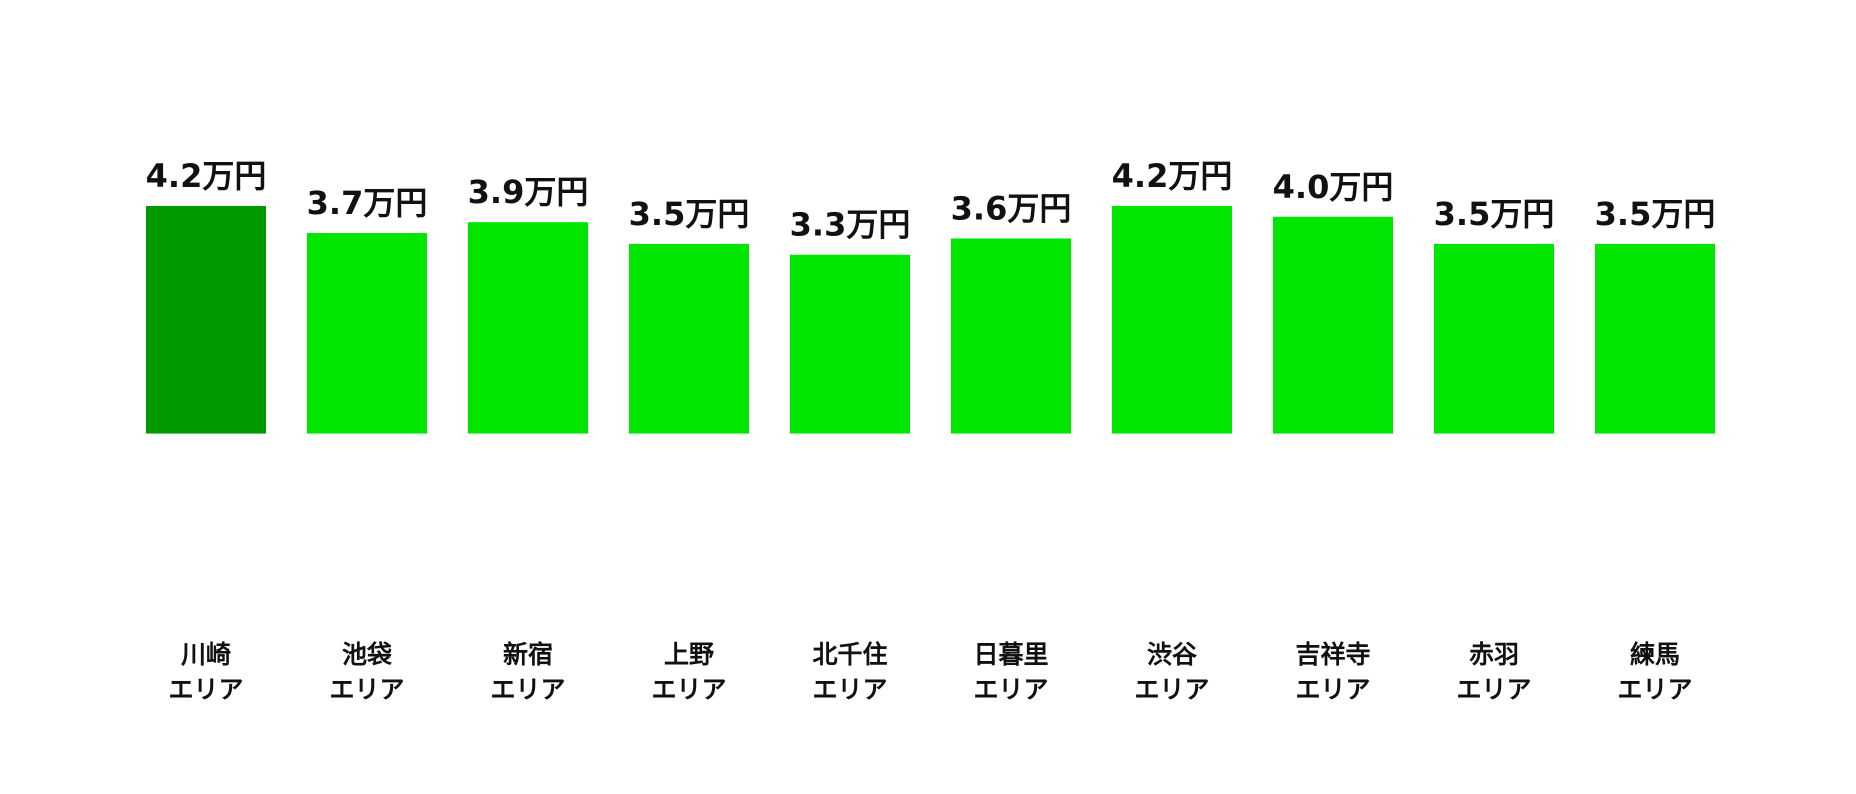  What do you see at coordinates (1655, 672) in the screenshot?
I see `x-tick-label: 練馬 エリア` at bounding box center [1655, 672].